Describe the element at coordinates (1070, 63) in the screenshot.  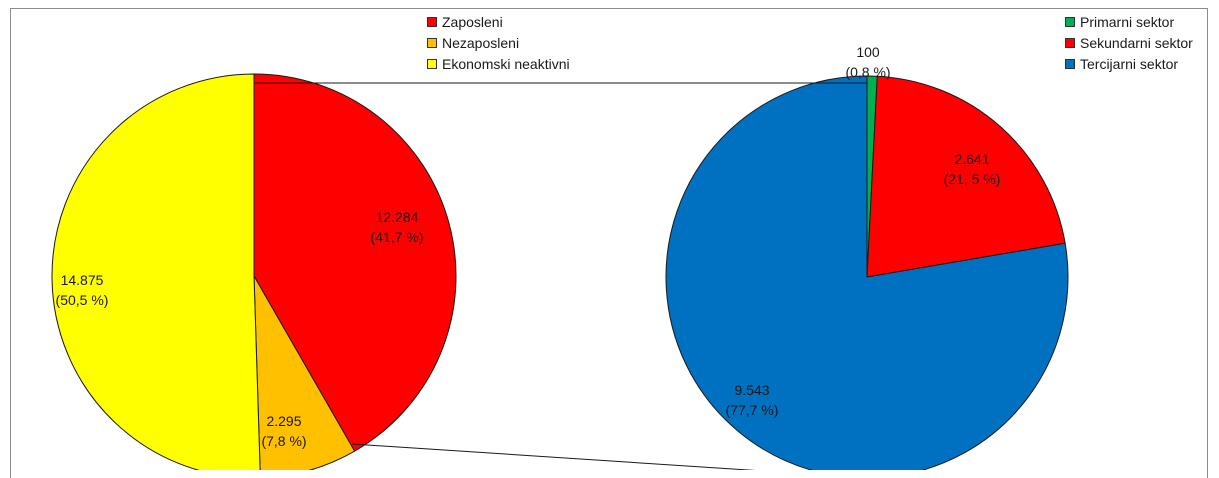
I see `legend-swatch-tercijarni-sektor` at that location.